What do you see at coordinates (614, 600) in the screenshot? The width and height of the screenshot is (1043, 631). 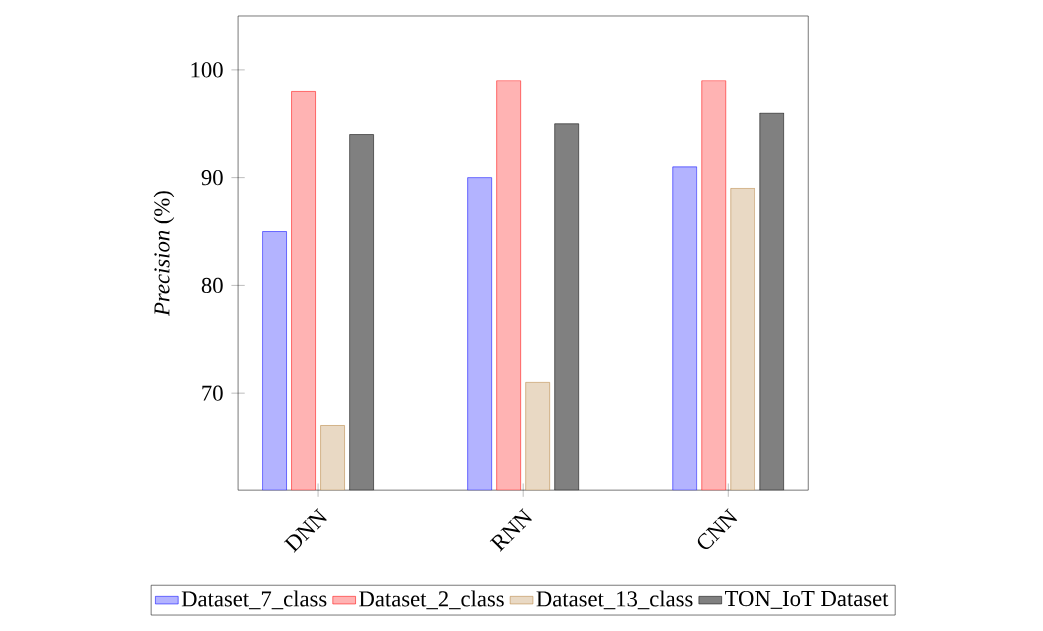 I see `legend-label: Dataset_13_class` at bounding box center [614, 600].